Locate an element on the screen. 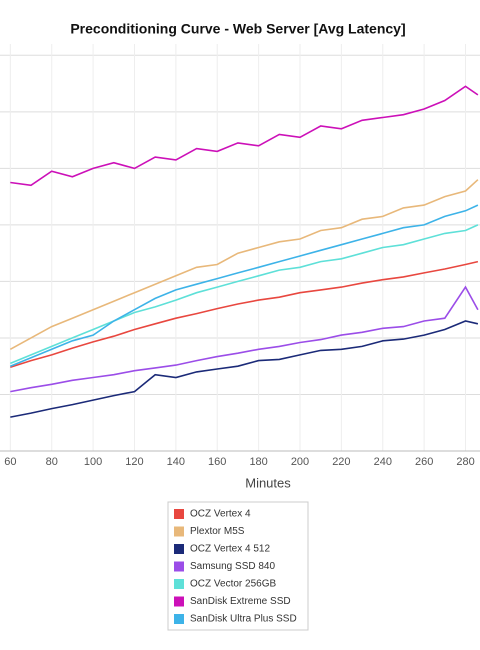  legend-label: OCZ Vertex 4 512 is located at coordinates (230, 549).